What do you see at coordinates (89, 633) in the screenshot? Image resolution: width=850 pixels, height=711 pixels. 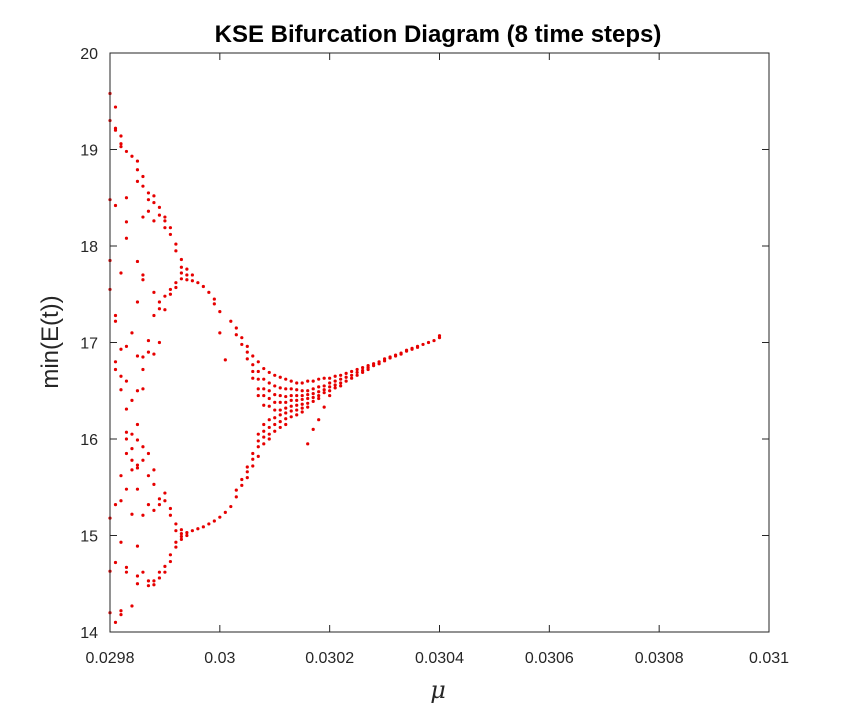 I see `y-tick-label: 14` at bounding box center [89, 633].